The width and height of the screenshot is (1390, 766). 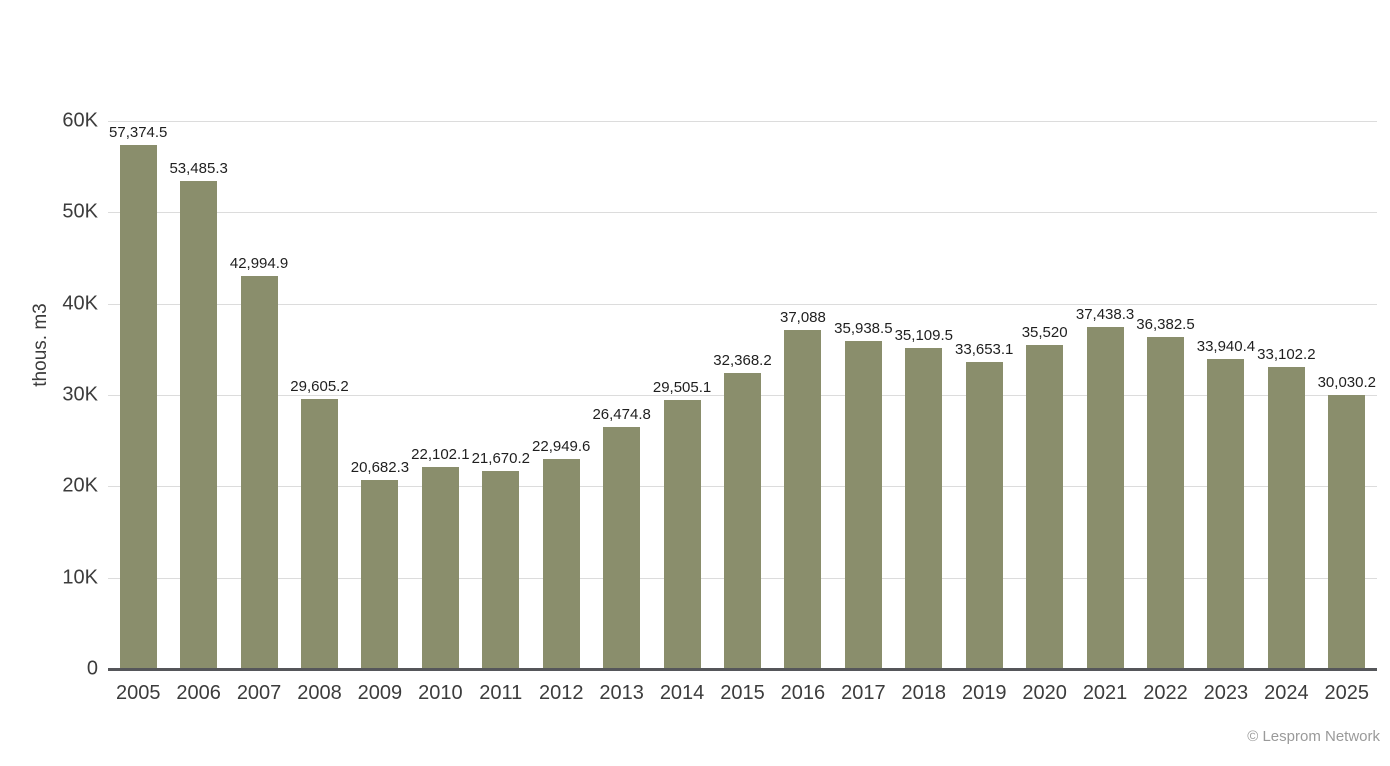 I want to click on x-tick-label-2016: 2016, so click(x=803, y=693).